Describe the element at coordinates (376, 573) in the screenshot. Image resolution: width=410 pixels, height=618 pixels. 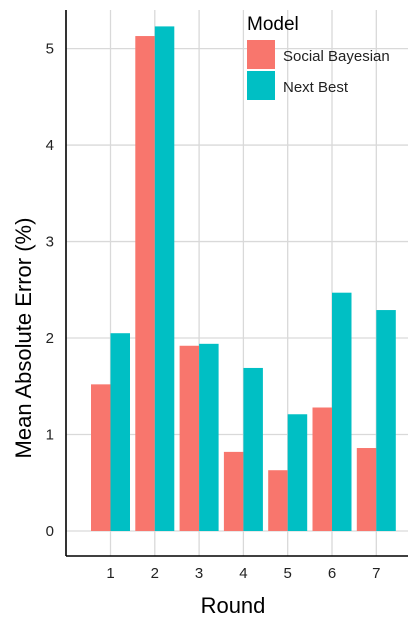
I see `x-tick-label: 7` at that location.